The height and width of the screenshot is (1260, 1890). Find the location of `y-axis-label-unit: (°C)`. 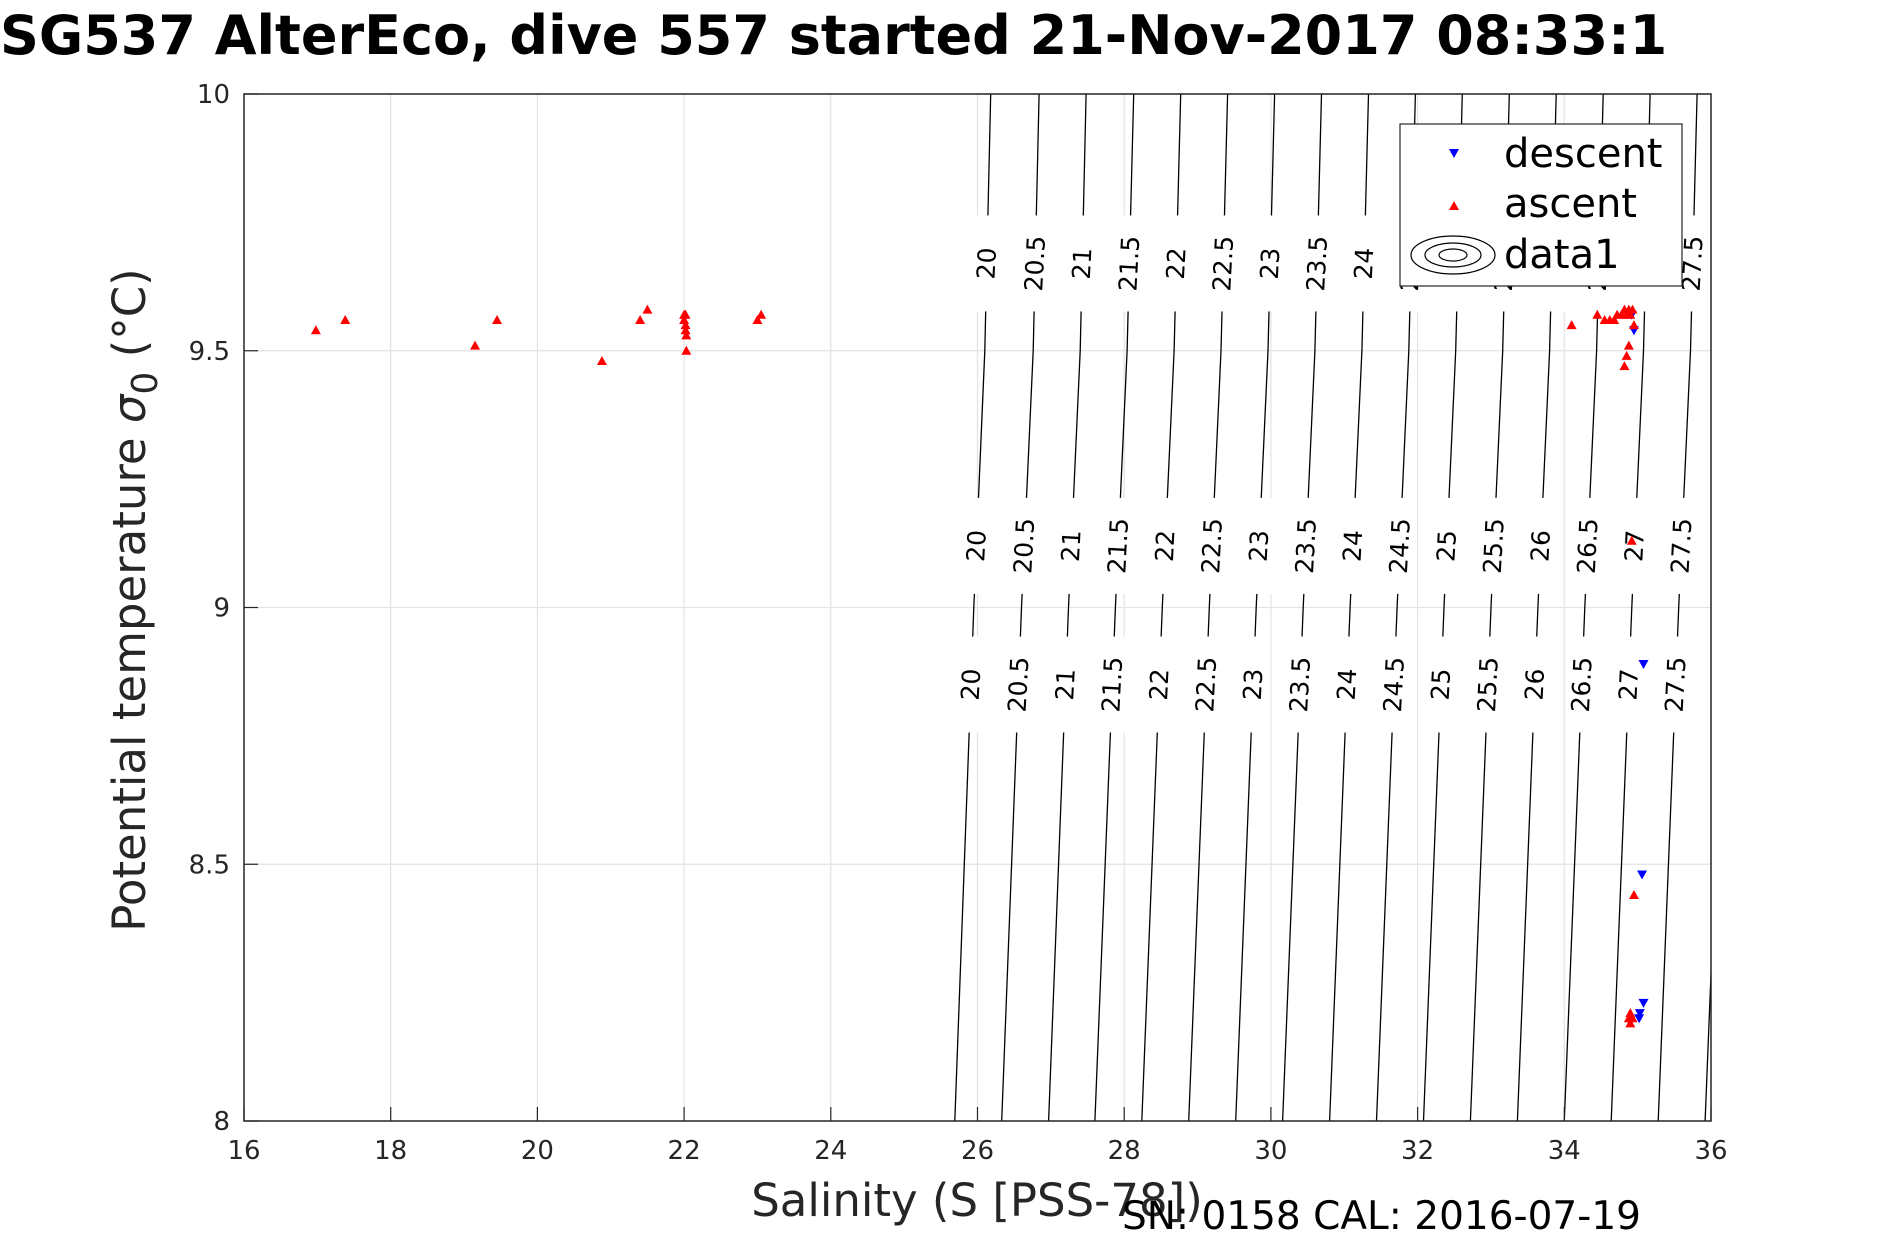

y-axis-label-unit: (°C) is located at coordinates (129, 319).